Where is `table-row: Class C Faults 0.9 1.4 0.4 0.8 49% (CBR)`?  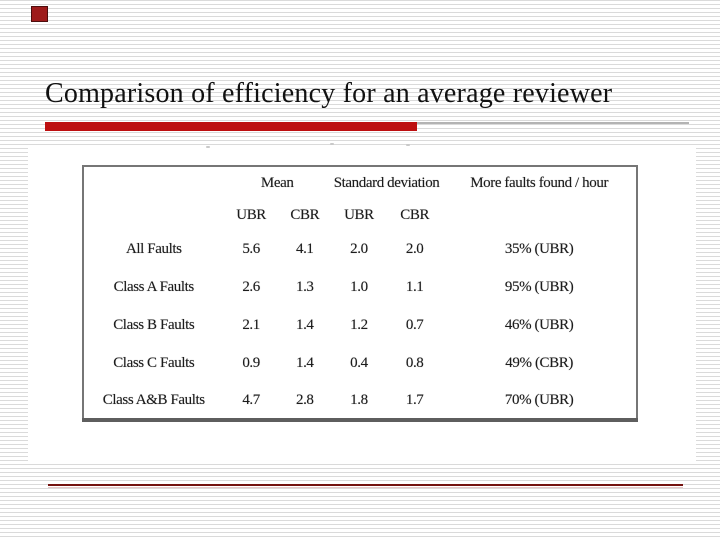
table-row: Class C Faults 0.9 1.4 0.4 0.8 49% (CBR) is located at coordinates (360, 363).